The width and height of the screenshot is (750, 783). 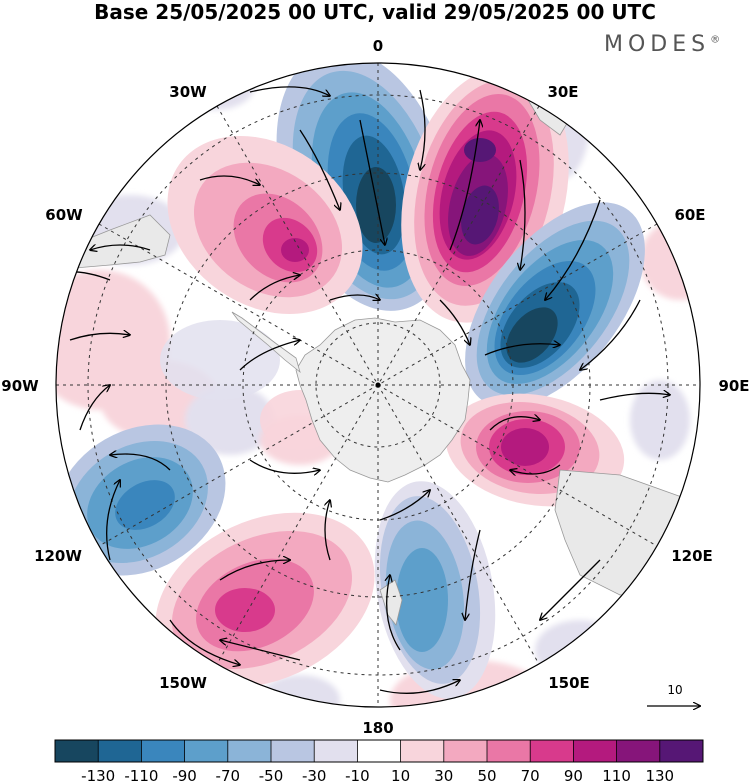 I want to click on reference-vector-label: 10, so click(x=674, y=690).